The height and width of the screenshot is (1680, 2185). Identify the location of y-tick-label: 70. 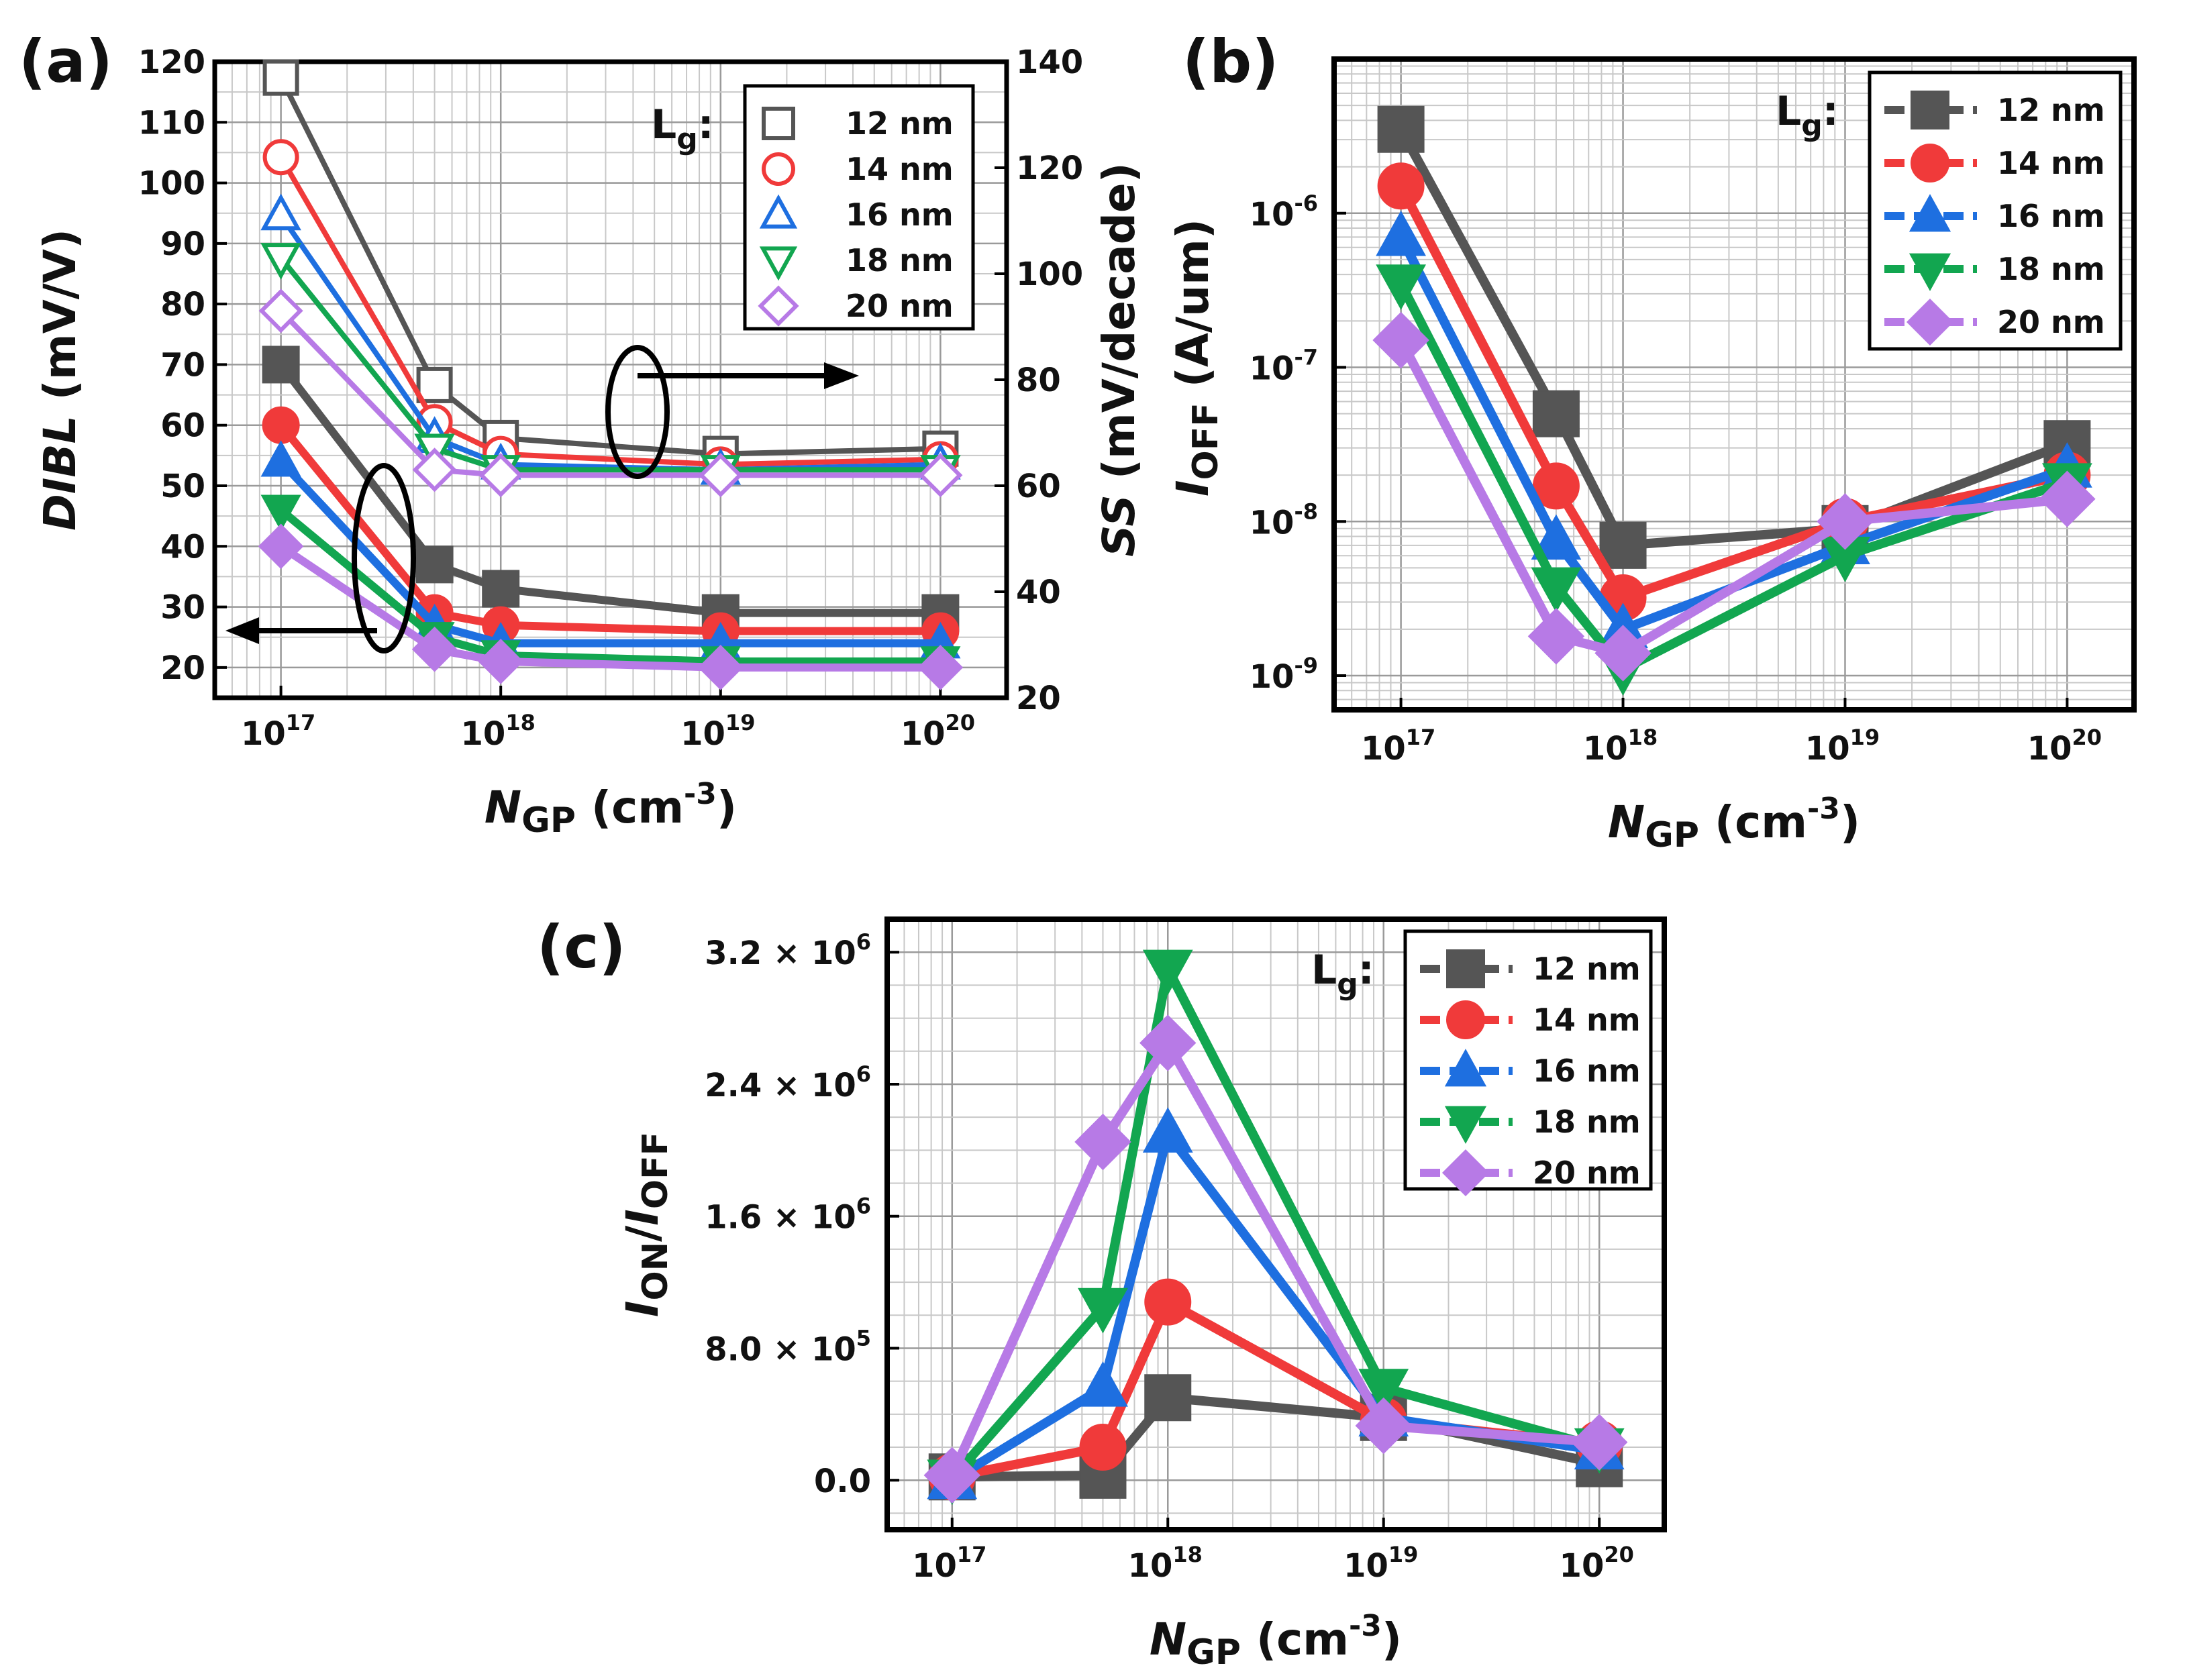
(183, 365).